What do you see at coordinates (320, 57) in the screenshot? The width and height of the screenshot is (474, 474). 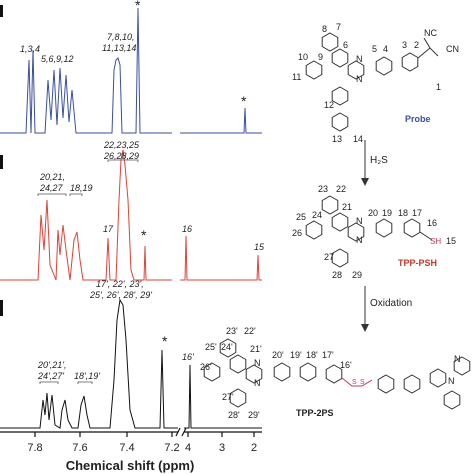 I see `atom-label: 9` at bounding box center [320, 57].